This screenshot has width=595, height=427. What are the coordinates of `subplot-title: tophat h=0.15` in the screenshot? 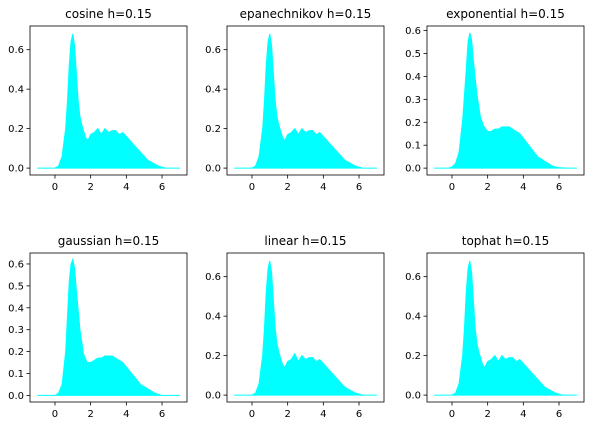 It's located at (506, 241).